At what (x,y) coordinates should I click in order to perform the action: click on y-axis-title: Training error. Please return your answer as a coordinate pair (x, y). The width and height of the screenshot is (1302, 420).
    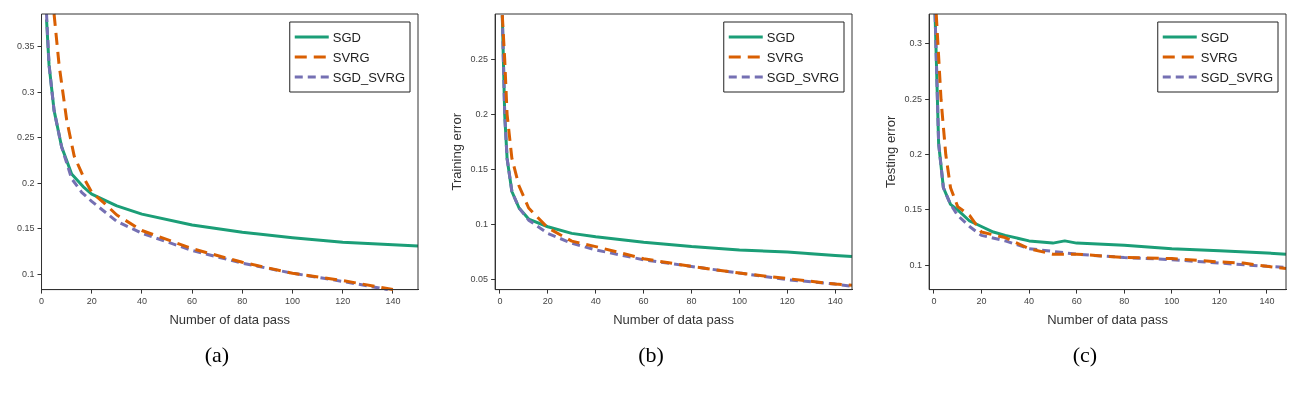
    Looking at the image, I should click on (457, 151).